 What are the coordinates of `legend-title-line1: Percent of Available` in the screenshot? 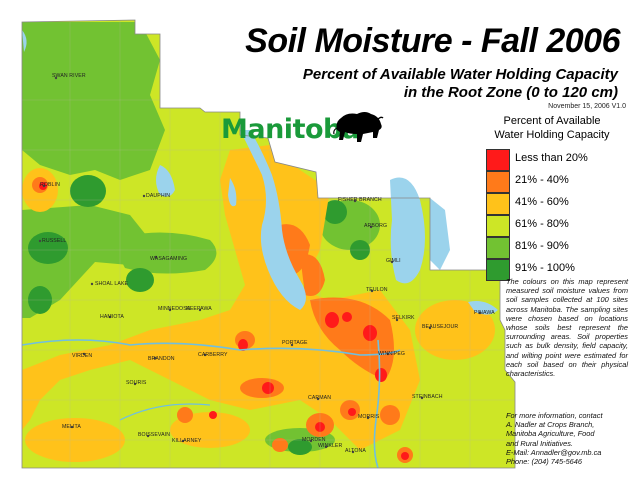 It's located at (552, 121).